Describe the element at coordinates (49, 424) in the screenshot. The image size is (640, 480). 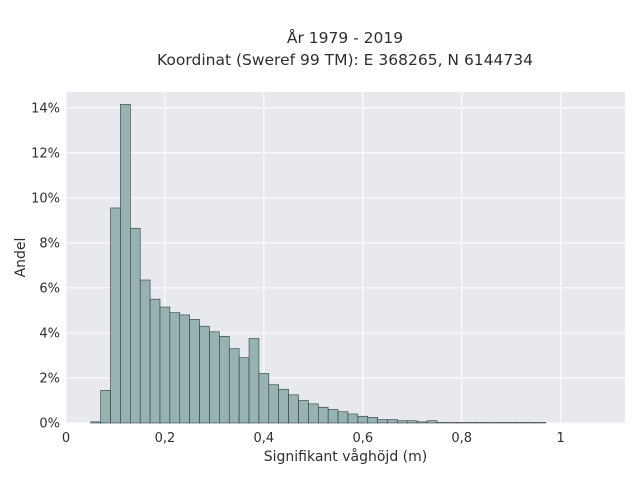
I see `y-tick-label: 0%` at that location.